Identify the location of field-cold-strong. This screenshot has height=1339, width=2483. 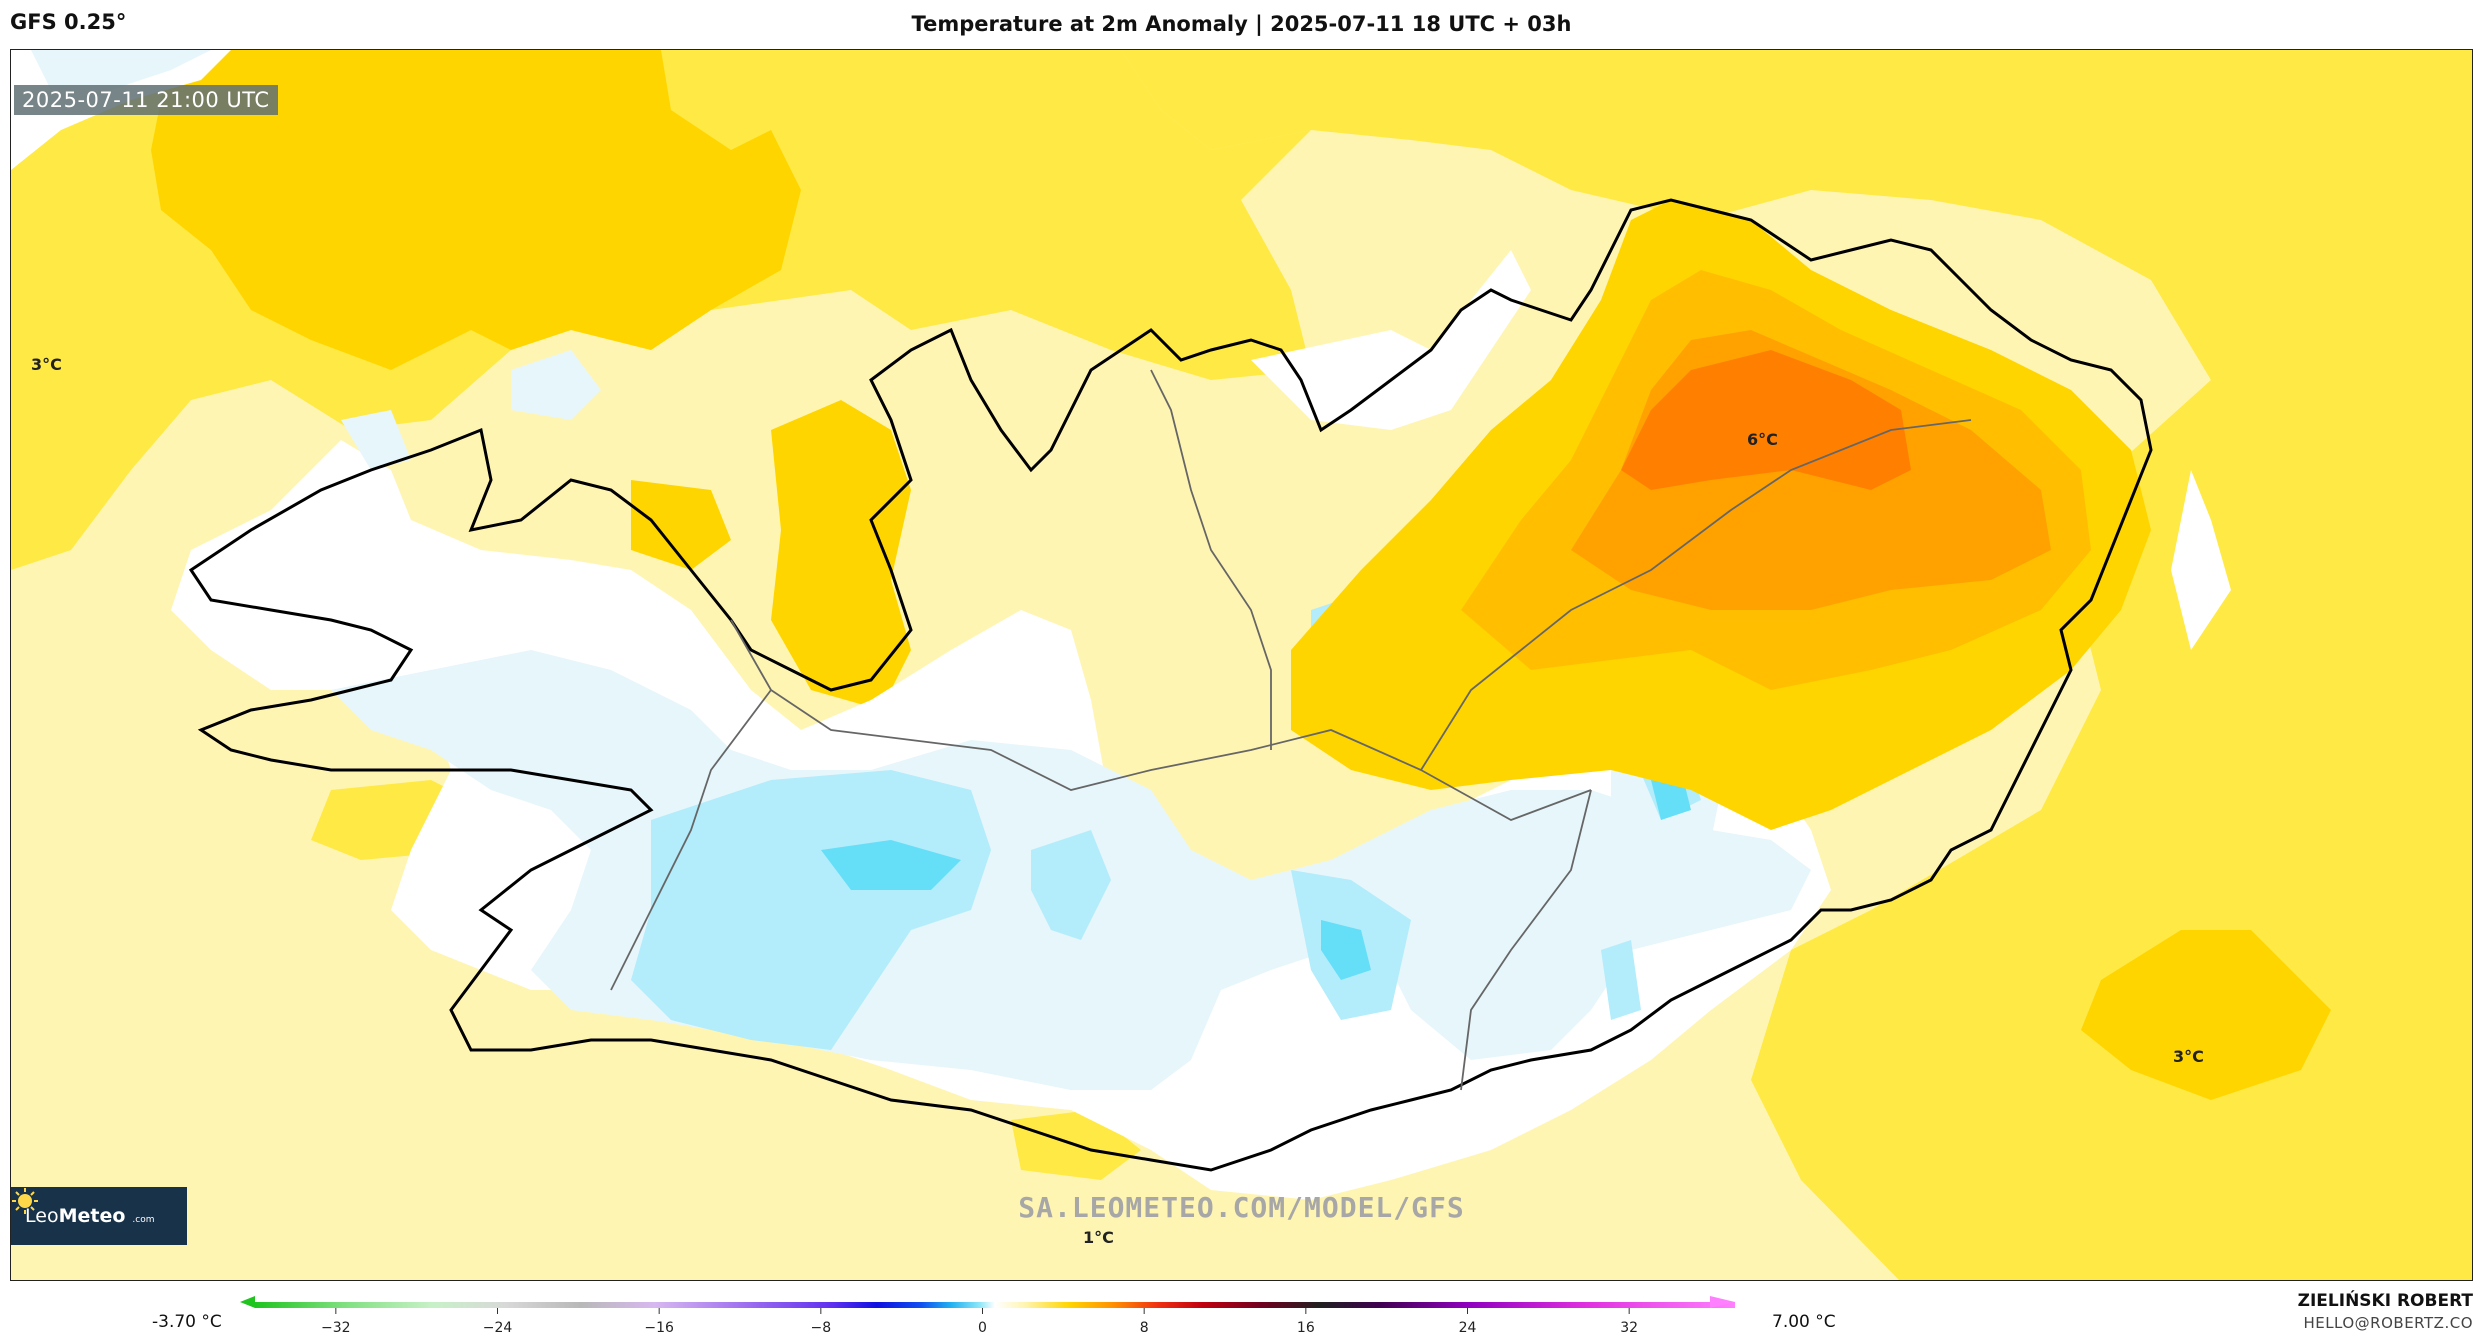
(891, 865).